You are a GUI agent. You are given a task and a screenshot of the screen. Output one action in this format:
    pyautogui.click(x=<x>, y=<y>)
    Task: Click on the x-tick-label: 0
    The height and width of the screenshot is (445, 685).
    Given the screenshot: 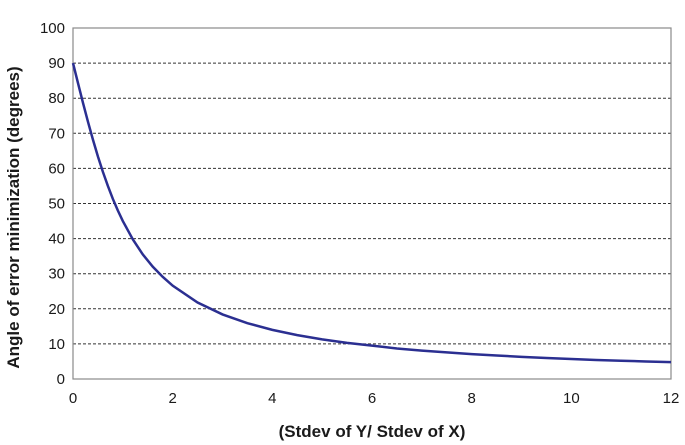 What is the action you would take?
    pyautogui.click(x=73, y=398)
    